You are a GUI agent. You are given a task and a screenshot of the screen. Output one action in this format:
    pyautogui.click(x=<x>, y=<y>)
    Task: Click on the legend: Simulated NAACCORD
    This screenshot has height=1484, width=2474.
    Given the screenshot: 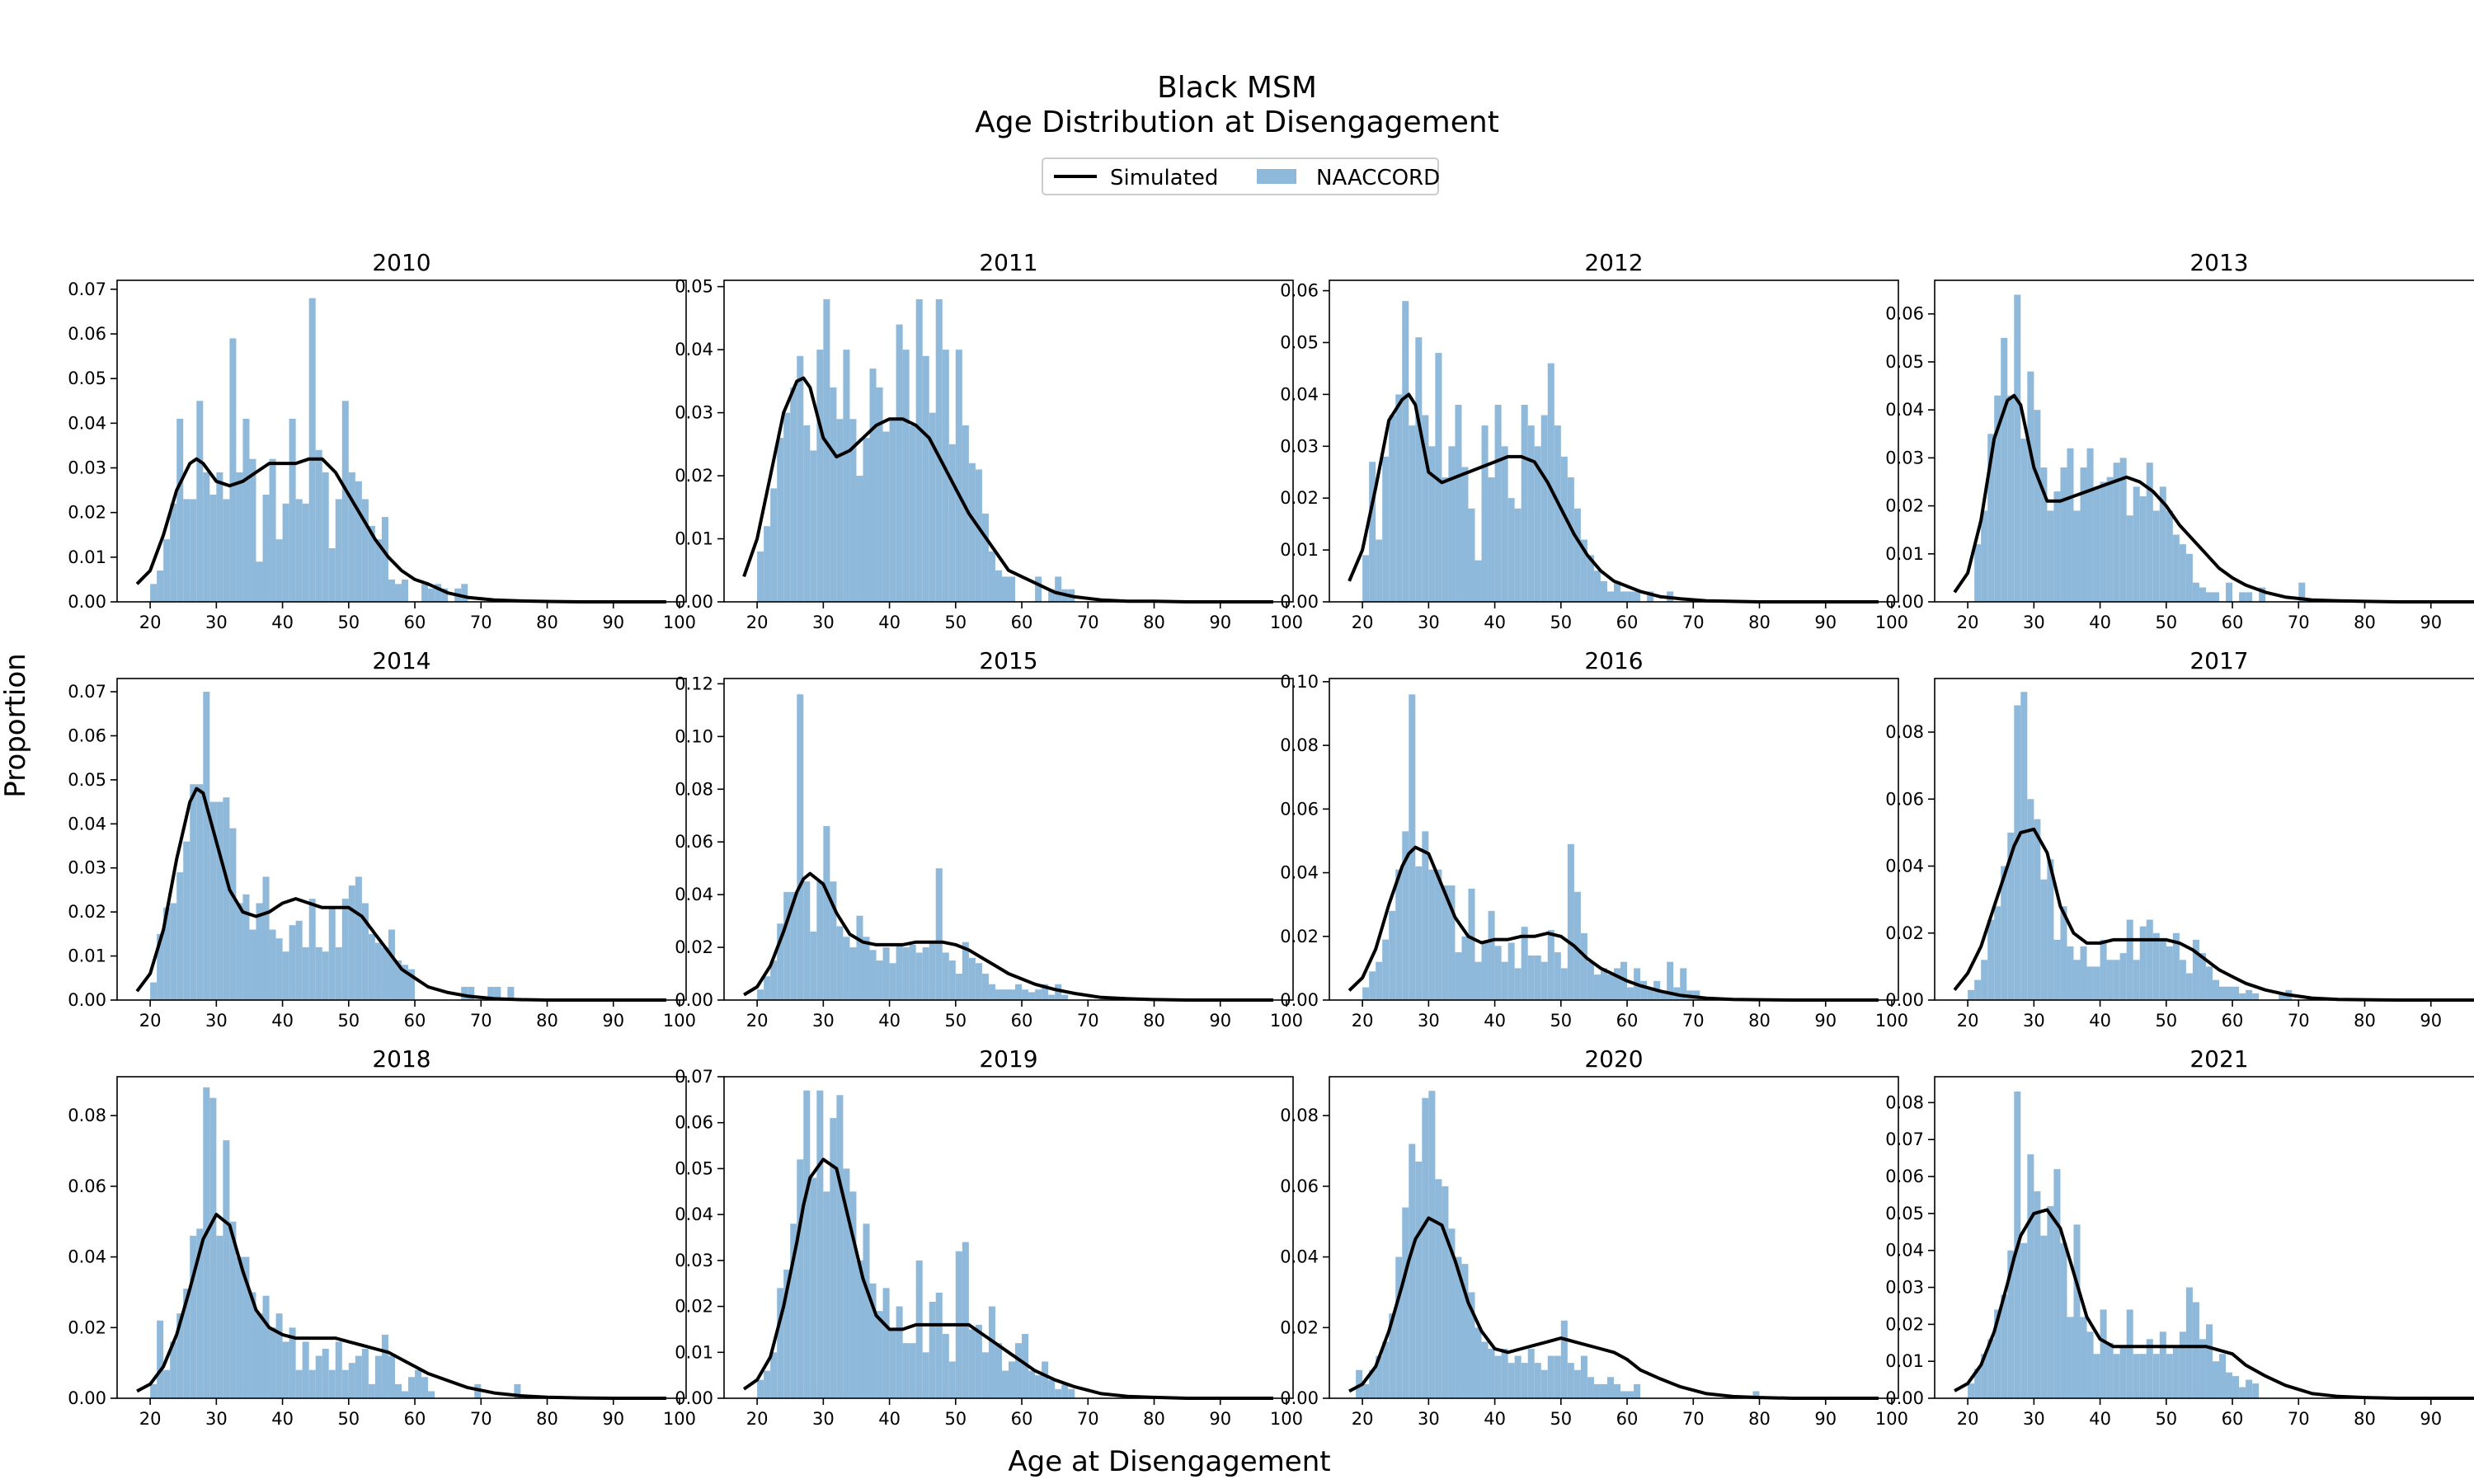 What is the action you would take?
    pyautogui.click(x=1241, y=176)
    